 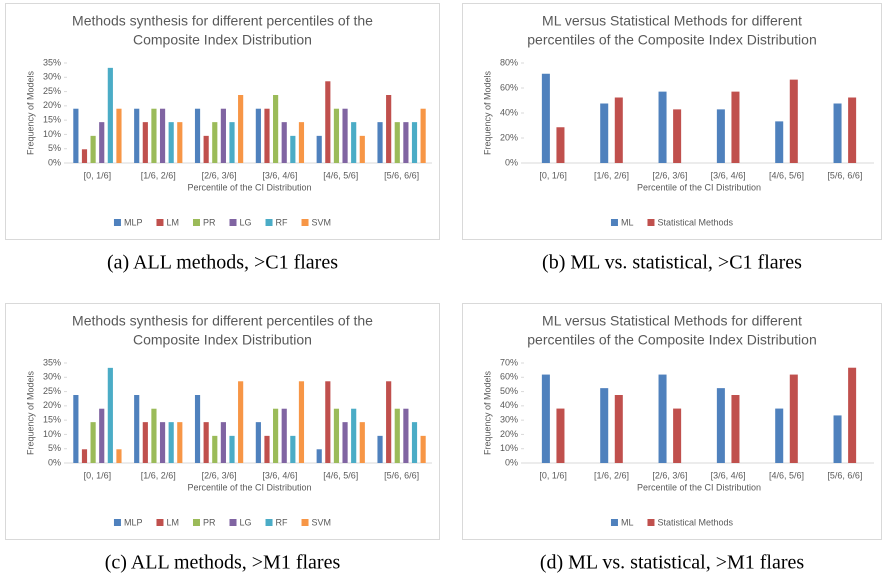 What do you see at coordinates (627, 222) in the screenshot?
I see `legend-label: ML` at bounding box center [627, 222].